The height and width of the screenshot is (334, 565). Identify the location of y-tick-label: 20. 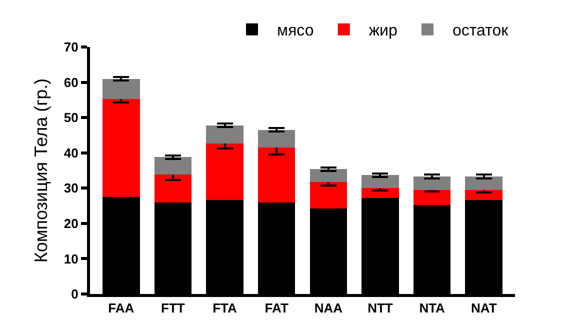
(71, 223).